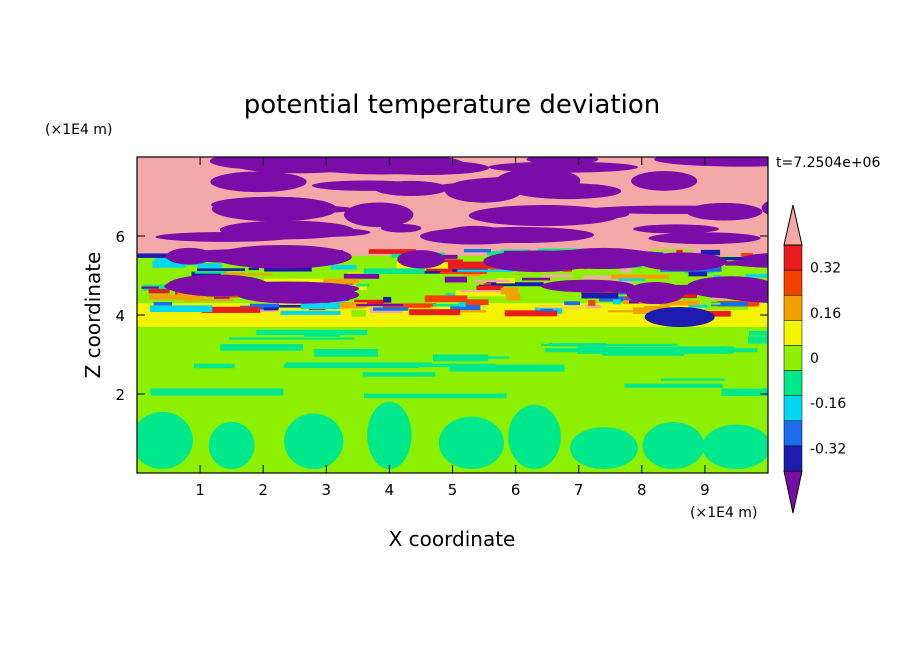 This screenshot has height=654, width=904. Describe the element at coordinates (828, 163) in the screenshot. I see `time-label: t=7.2504e+06` at that location.